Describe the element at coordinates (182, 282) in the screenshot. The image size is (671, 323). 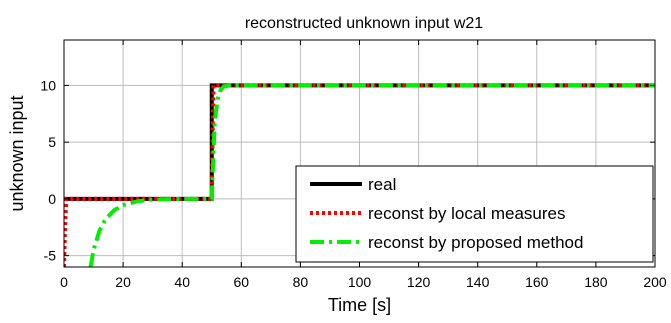
I see `x-tick-label: 40` at that location.